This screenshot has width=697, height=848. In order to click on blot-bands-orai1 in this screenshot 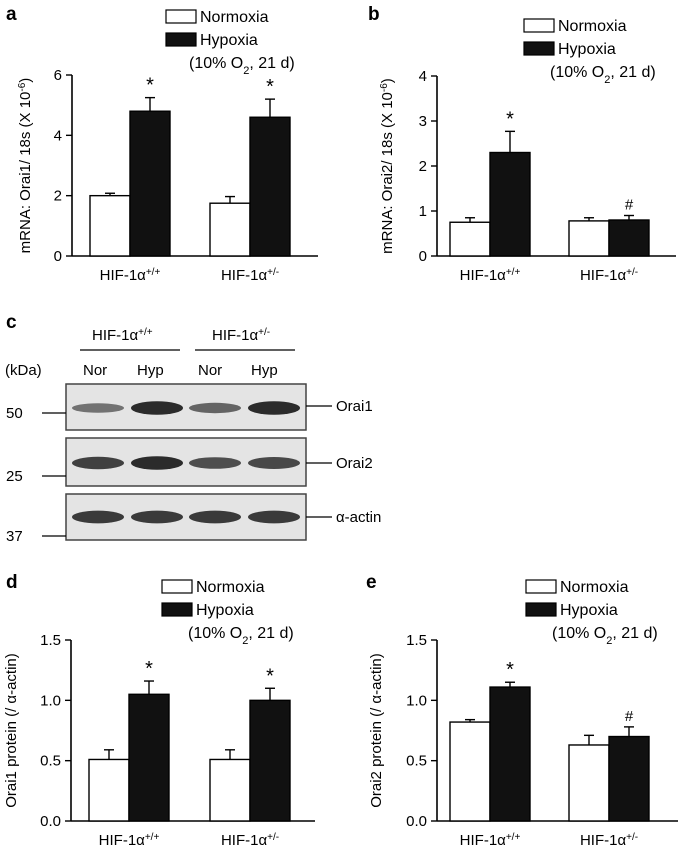, I will do `click(186, 408)`.